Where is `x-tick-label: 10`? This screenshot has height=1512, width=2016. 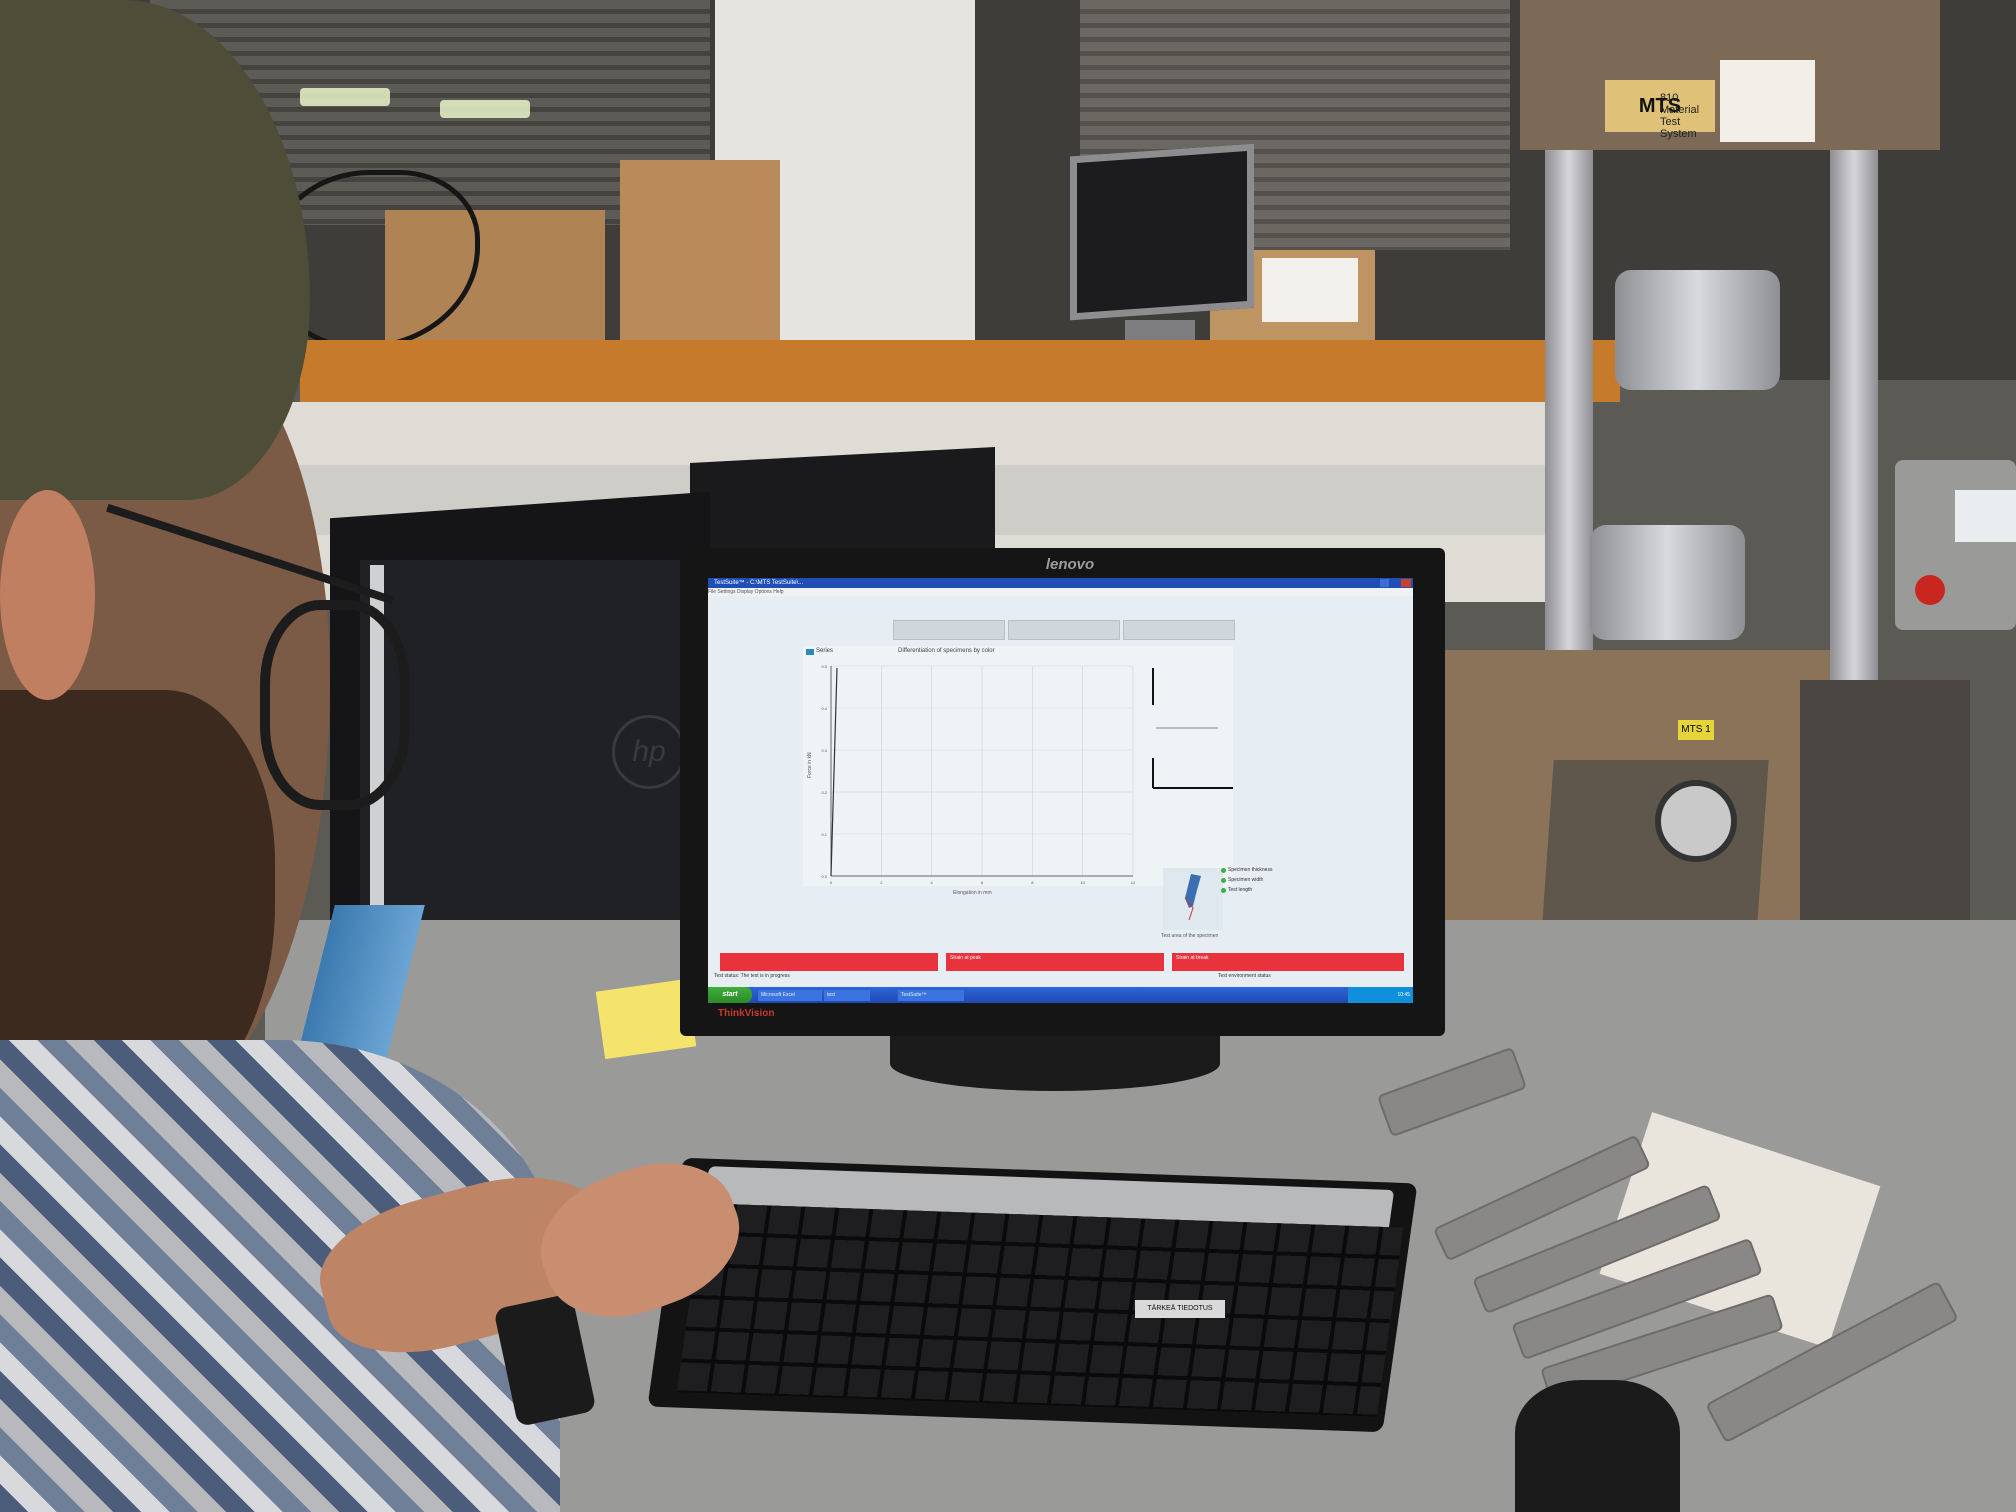 x-tick-label: 10 is located at coordinates (1082, 882).